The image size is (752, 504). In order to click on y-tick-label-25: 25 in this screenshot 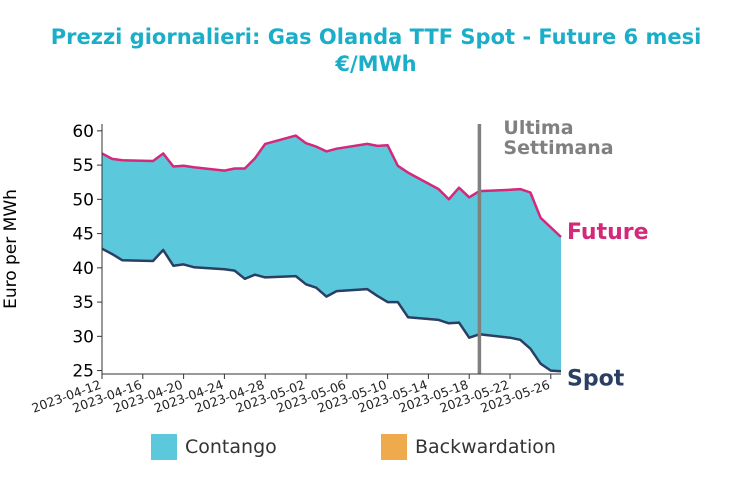, I will do `click(83, 372)`.